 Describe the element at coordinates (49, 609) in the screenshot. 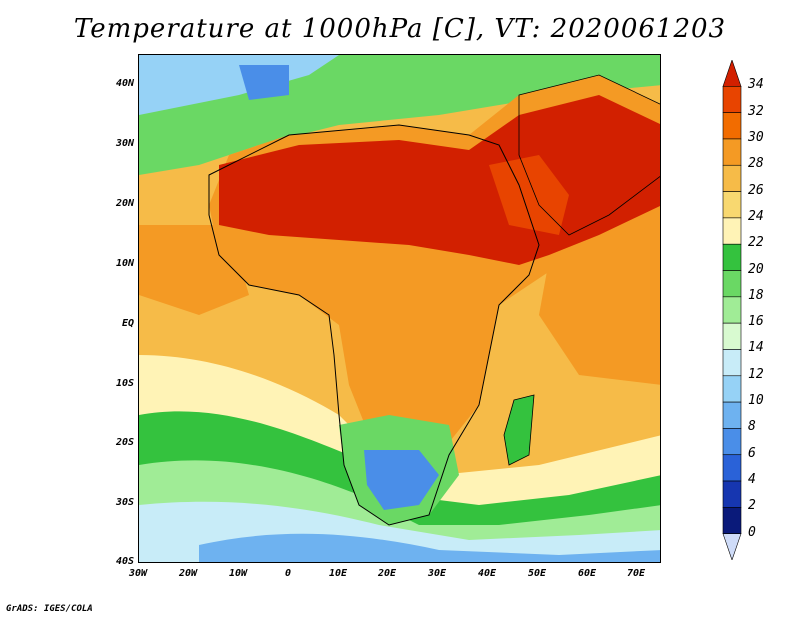

I see `footer-credit: GrADS: IGES/COLA` at that location.